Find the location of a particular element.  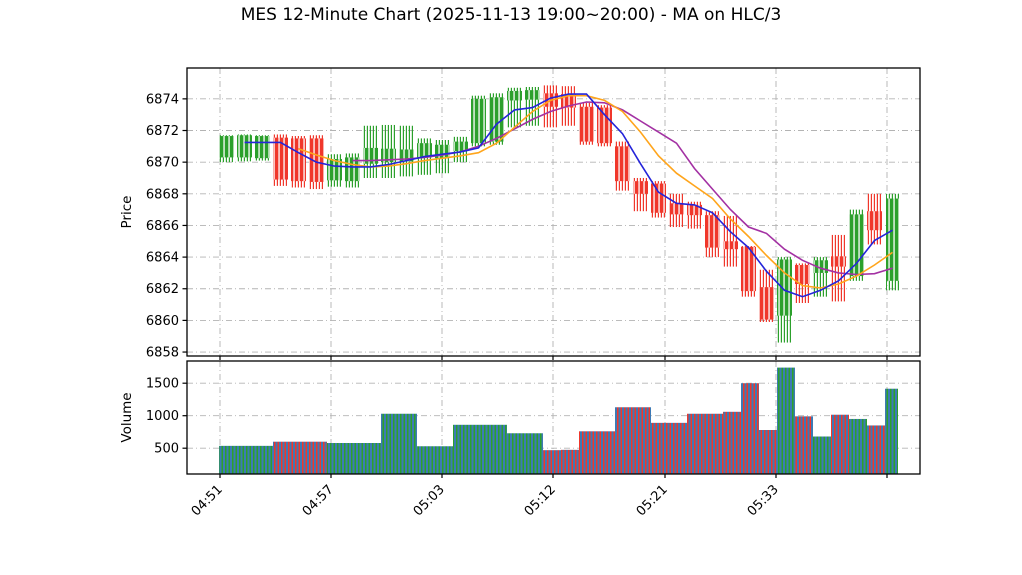

price-tick-label: 6870 is located at coordinates (162, 163).